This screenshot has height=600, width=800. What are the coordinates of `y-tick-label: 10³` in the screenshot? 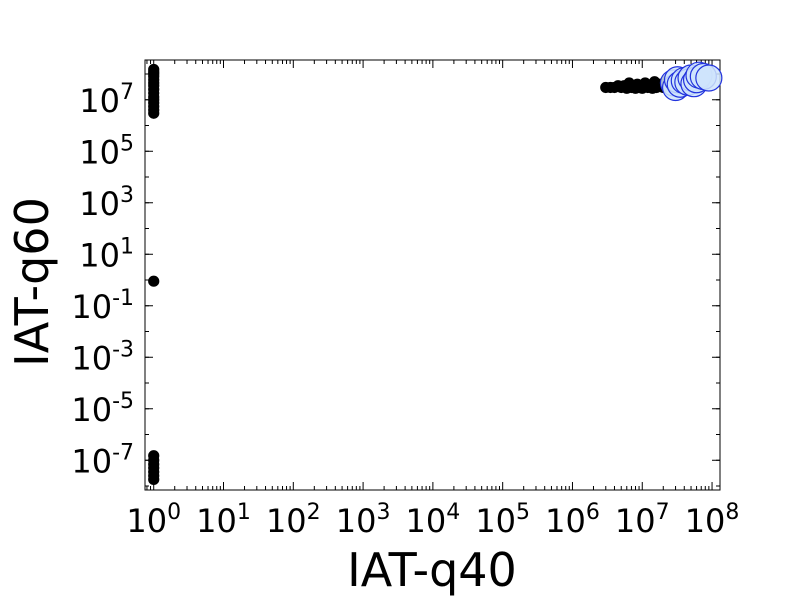 It's located at (106, 203).